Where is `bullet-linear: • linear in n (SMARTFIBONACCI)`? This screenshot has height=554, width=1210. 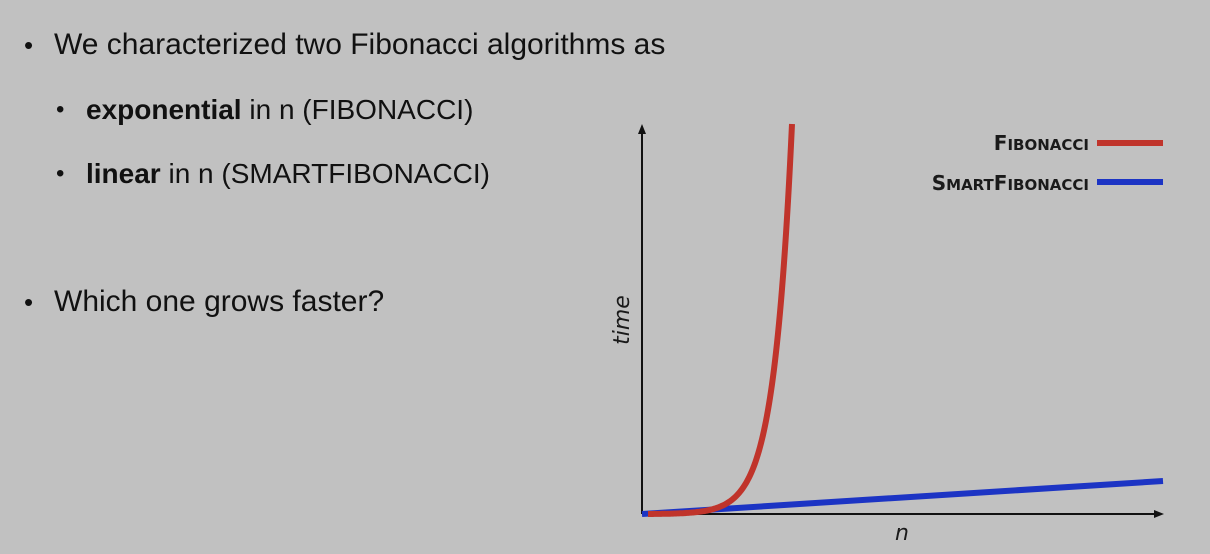 bullet-linear: • linear in n (SMARTFIBONACCI) is located at coordinates (273, 174).